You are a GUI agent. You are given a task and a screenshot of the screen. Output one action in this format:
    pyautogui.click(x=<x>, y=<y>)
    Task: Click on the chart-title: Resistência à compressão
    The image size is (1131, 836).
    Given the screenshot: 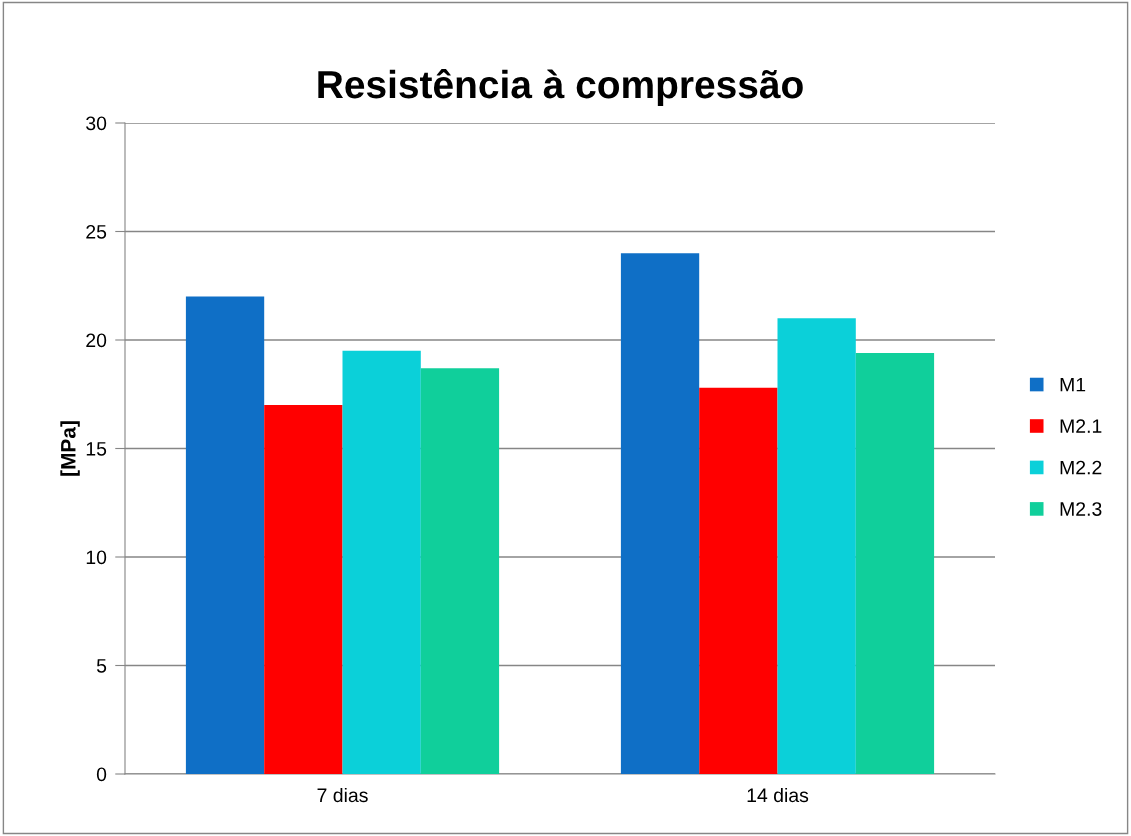 What is the action you would take?
    pyautogui.click(x=560, y=87)
    